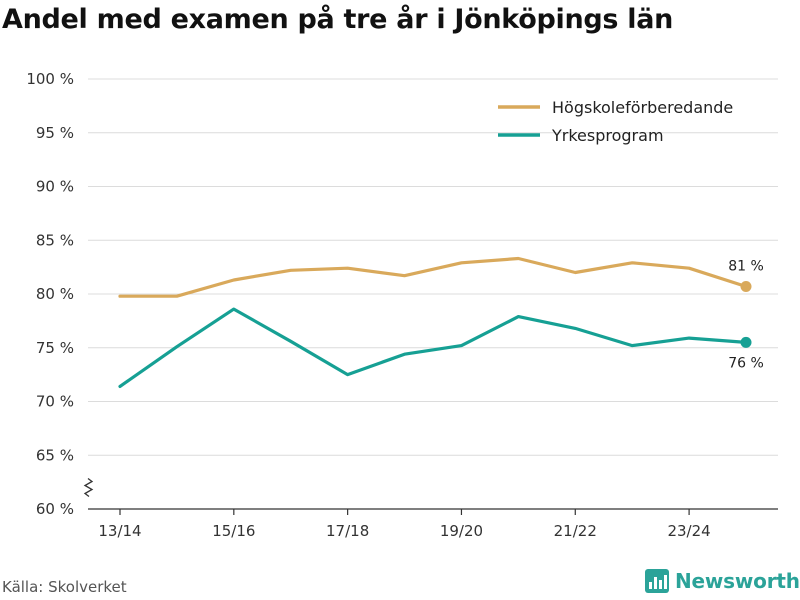  Describe the element at coordinates (746, 363) in the screenshot. I see `series-end-label: 76 %` at that location.